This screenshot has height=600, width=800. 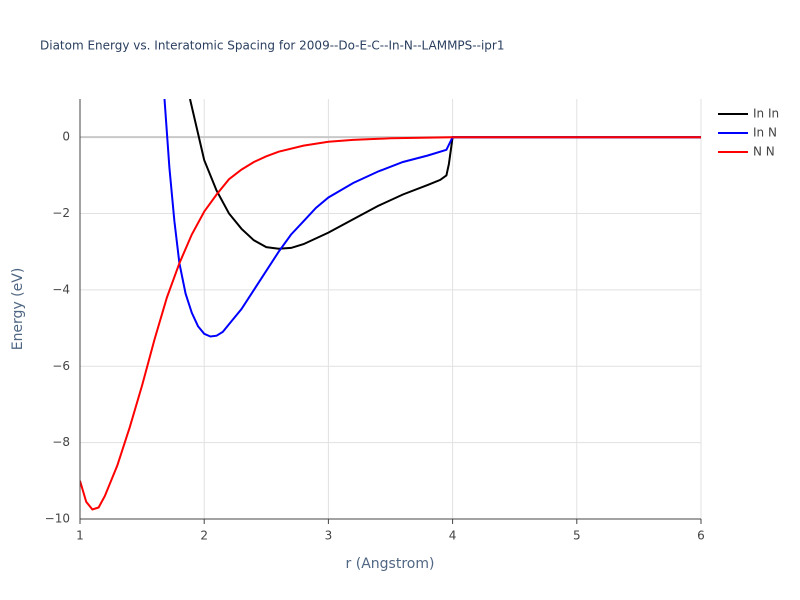 I want to click on x-tick-label: 4, so click(x=453, y=536).